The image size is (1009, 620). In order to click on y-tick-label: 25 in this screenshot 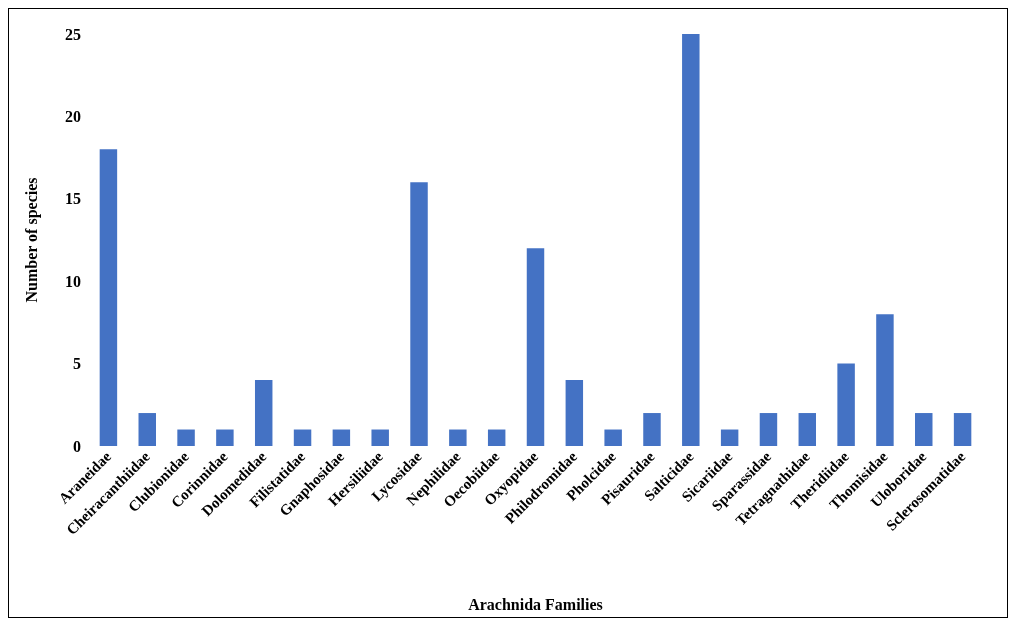, I will do `click(73, 34)`.